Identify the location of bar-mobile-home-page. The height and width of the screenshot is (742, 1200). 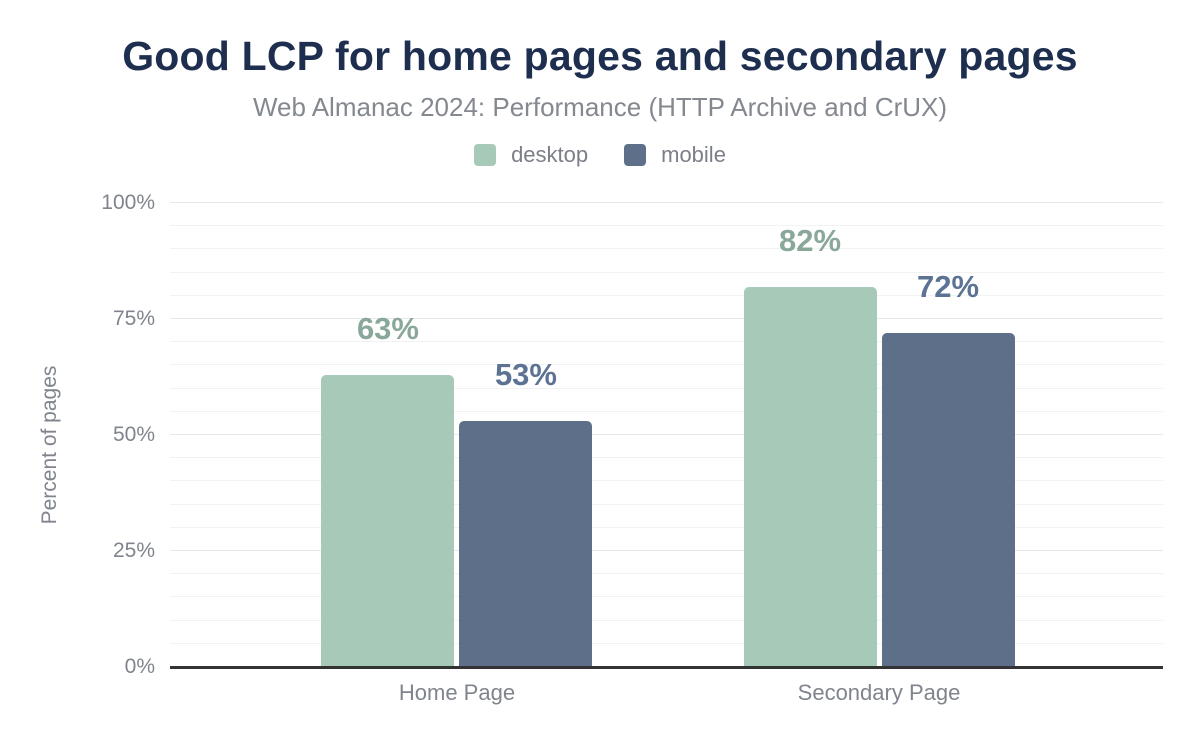
(526, 544).